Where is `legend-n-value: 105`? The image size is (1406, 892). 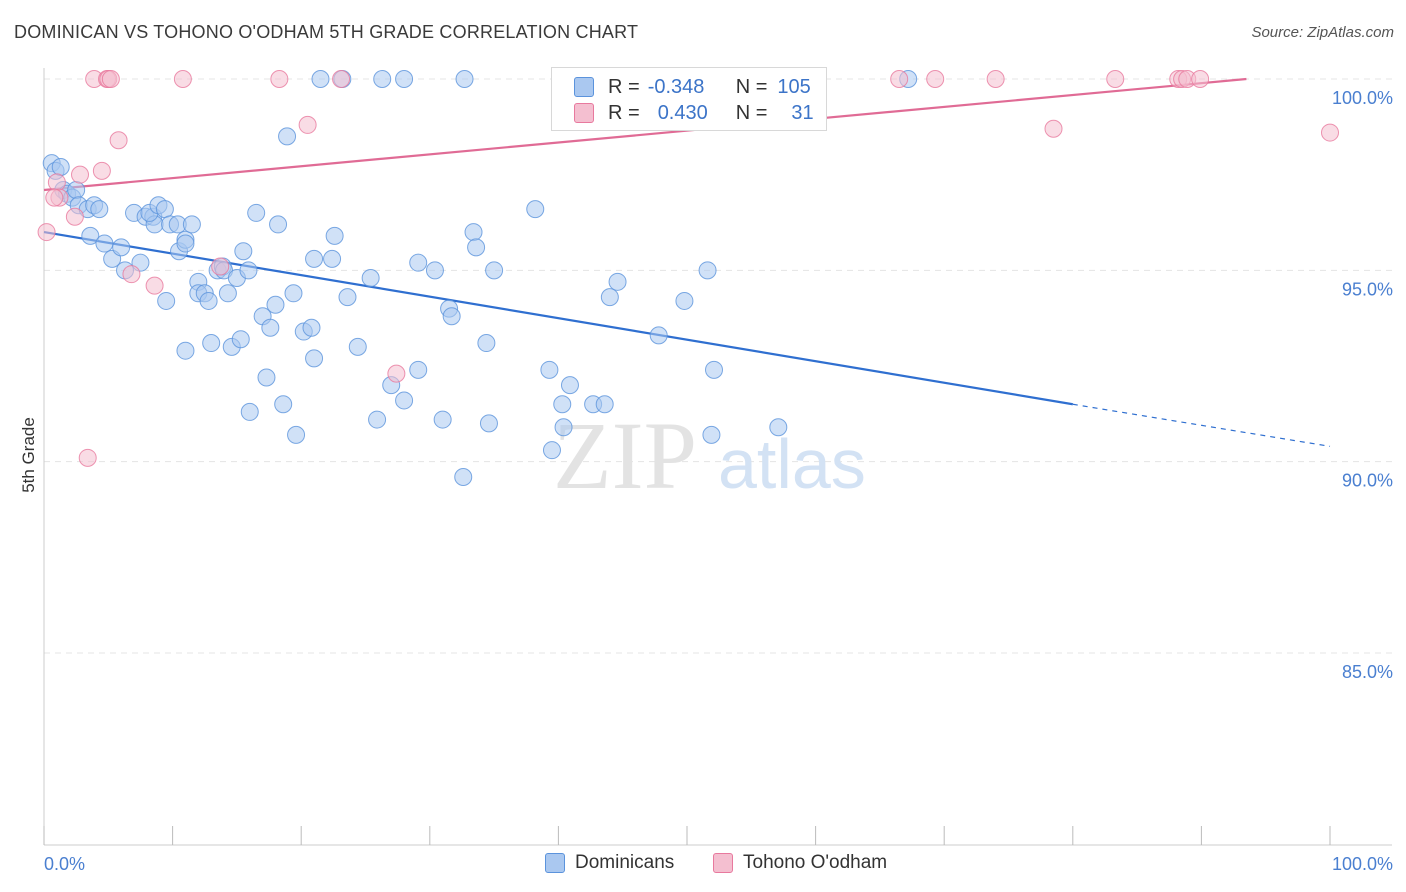
legend-n-value: 105 is located at coordinates (794, 86).